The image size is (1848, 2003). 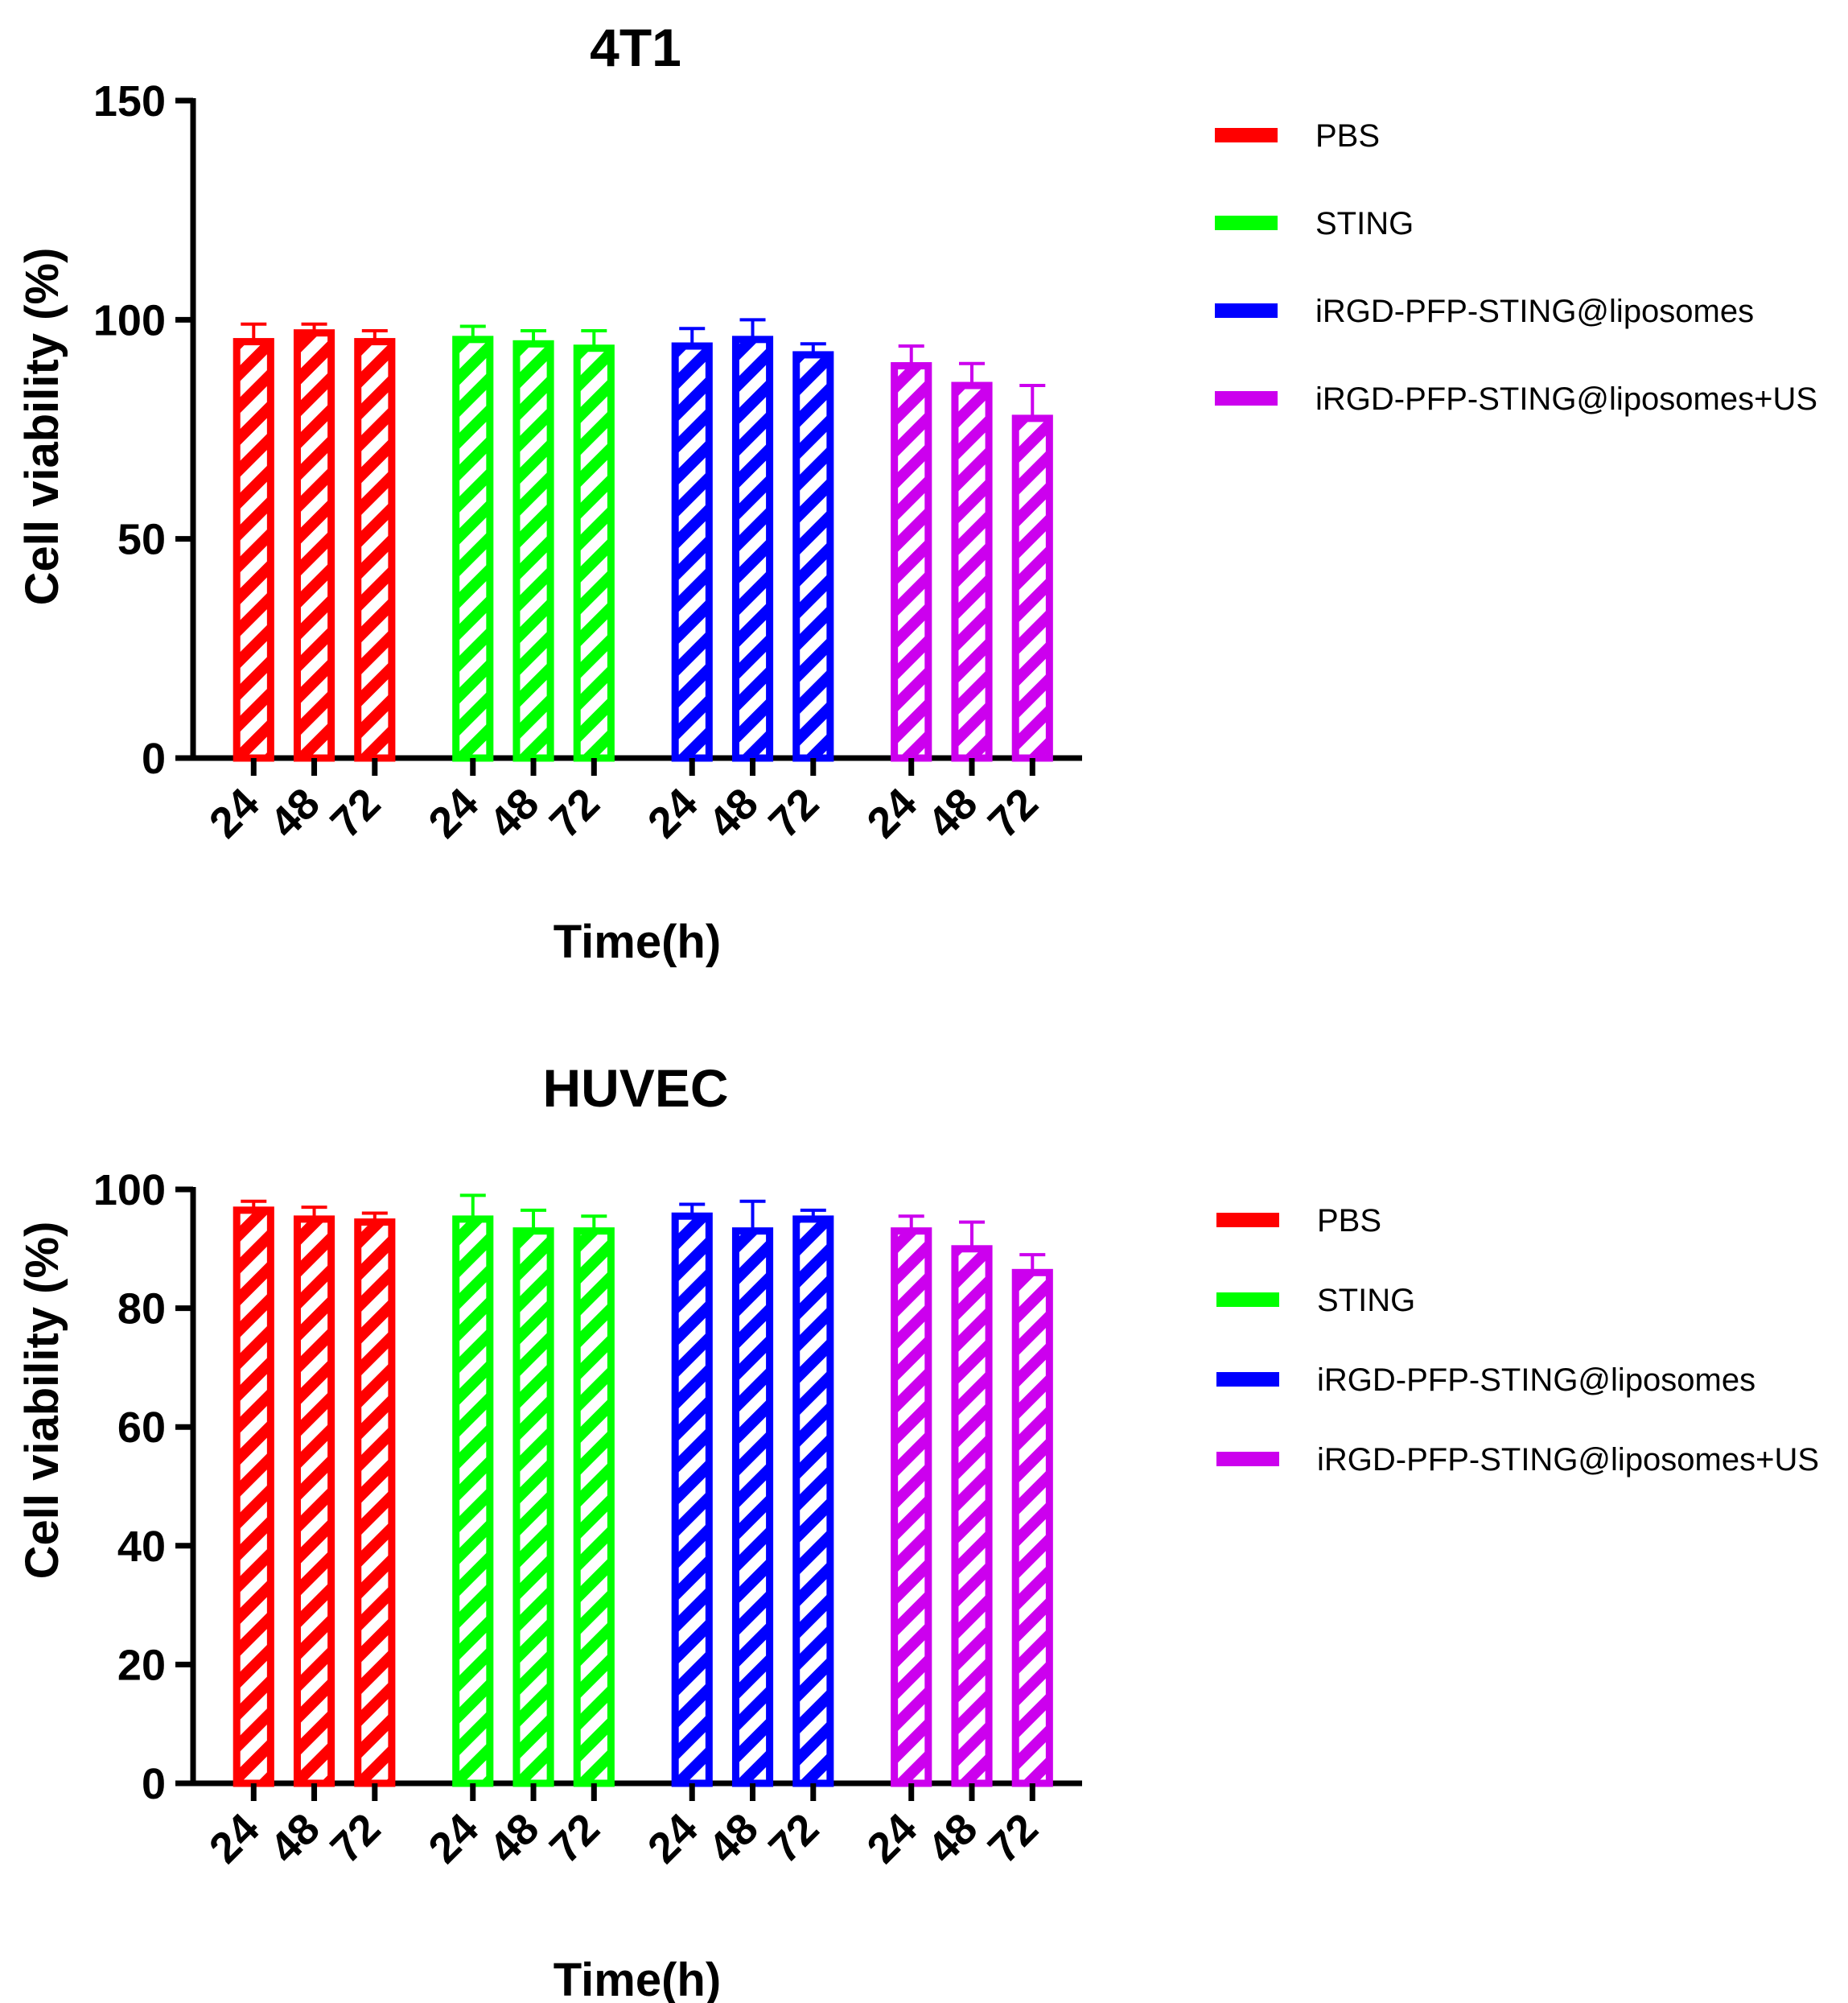 What do you see at coordinates (141, 1665) in the screenshot?
I see `y-tick-label: 20` at bounding box center [141, 1665].